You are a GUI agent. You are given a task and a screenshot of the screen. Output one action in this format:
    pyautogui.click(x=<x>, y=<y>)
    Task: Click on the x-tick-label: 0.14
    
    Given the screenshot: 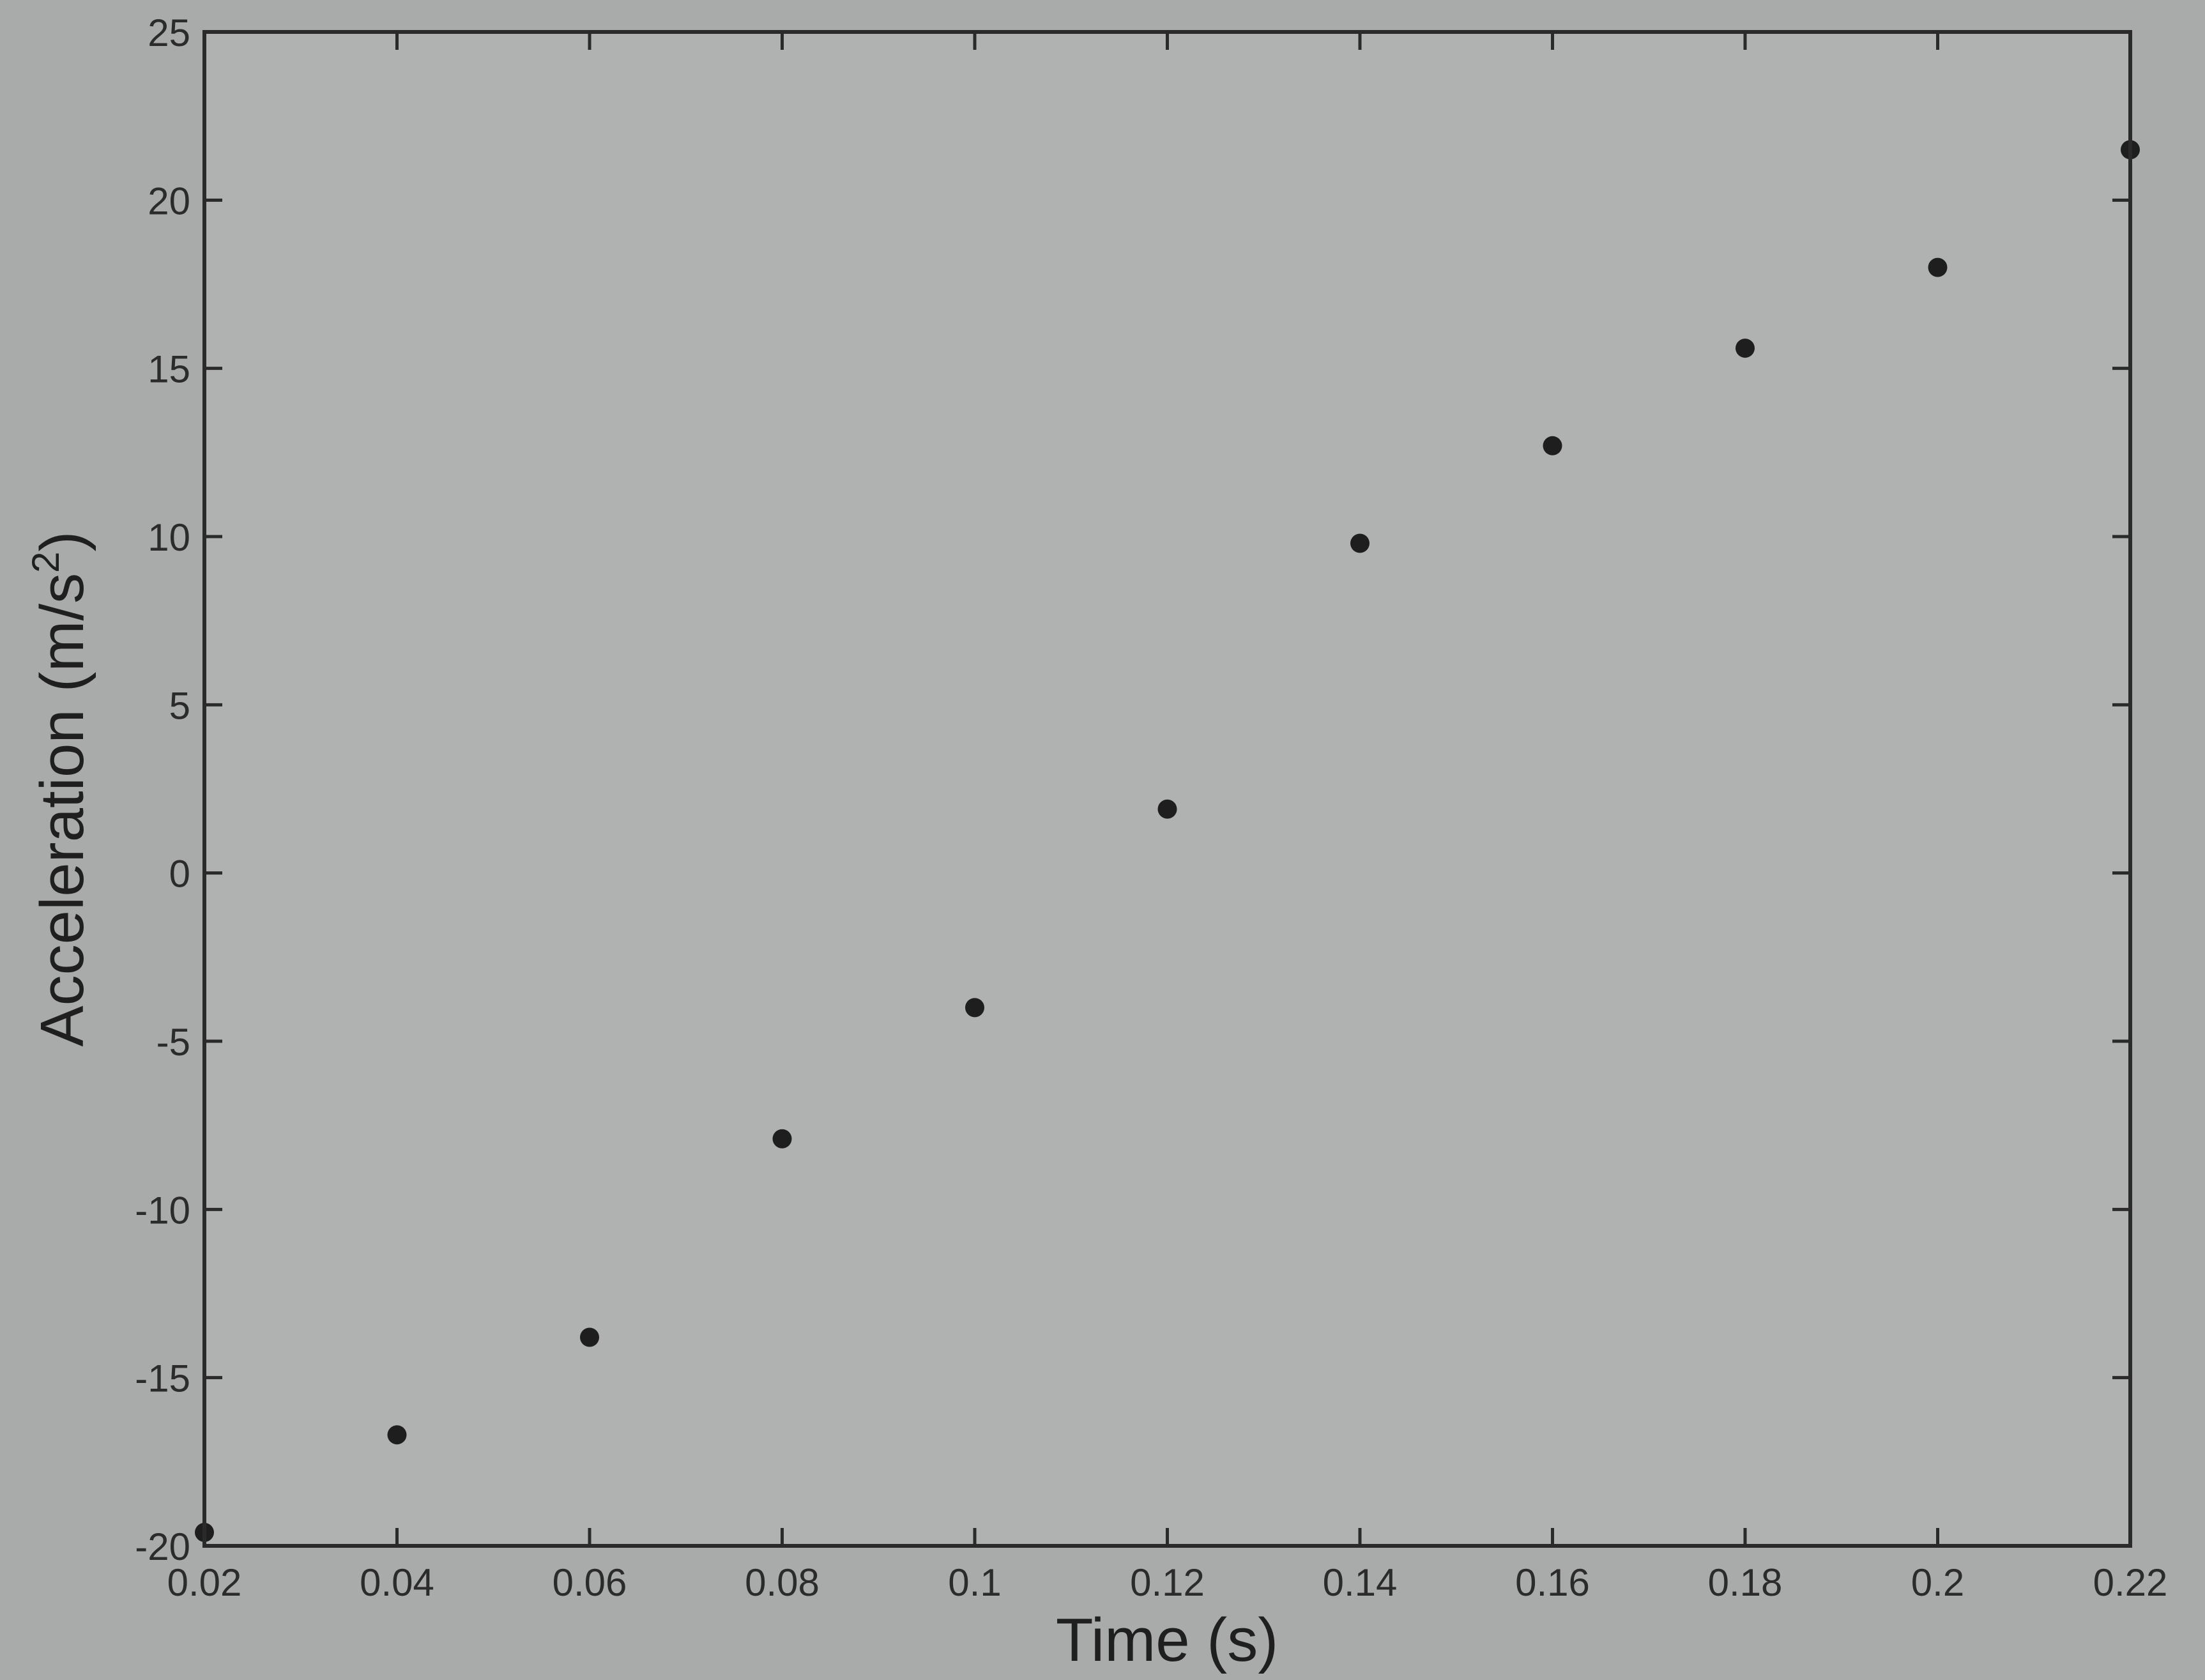 What is the action you would take?
    pyautogui.click(x=1360, y=1583)
    